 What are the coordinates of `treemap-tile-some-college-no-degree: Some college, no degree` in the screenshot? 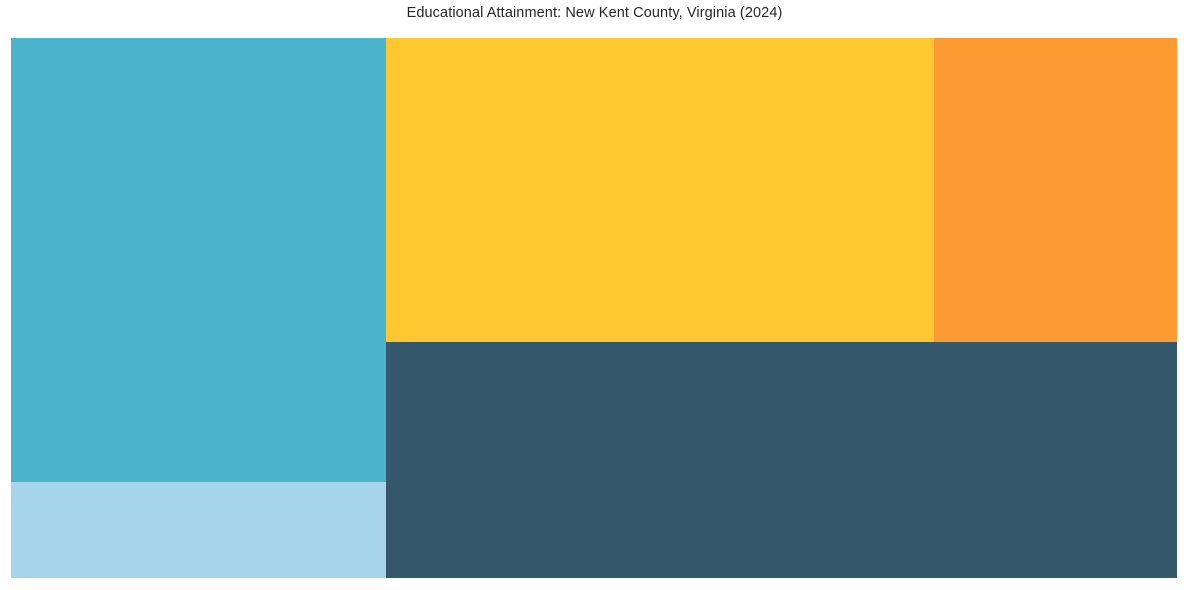 It's located at (1055, 190).